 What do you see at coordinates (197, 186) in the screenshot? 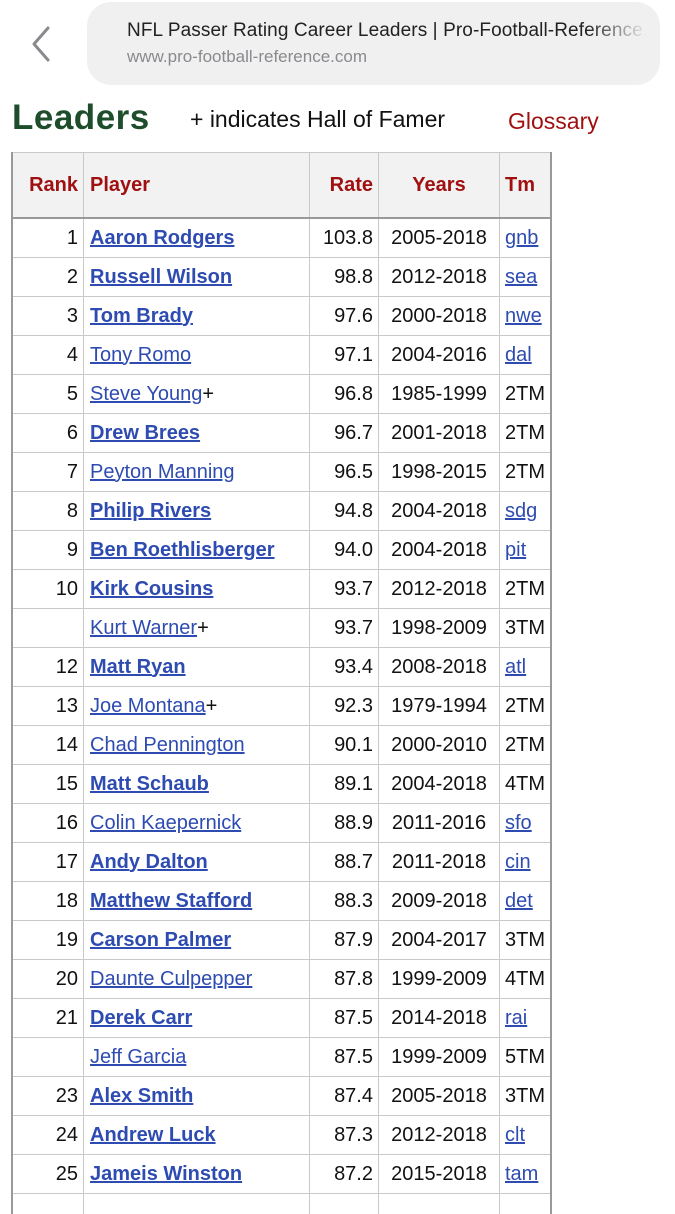
I see `col-header-player: Player` at bounding box center [197, 186].